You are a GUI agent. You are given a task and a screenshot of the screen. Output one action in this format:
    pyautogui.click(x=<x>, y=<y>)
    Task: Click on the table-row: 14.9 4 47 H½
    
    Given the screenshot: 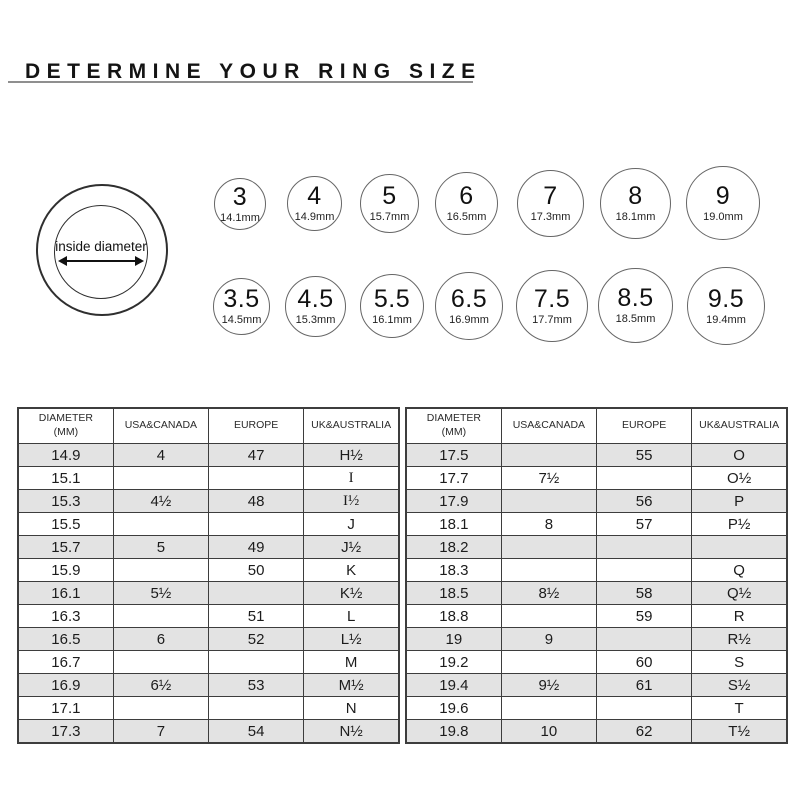 What is the action you would take?
    pyautogui.click(x=208, y=455)
    